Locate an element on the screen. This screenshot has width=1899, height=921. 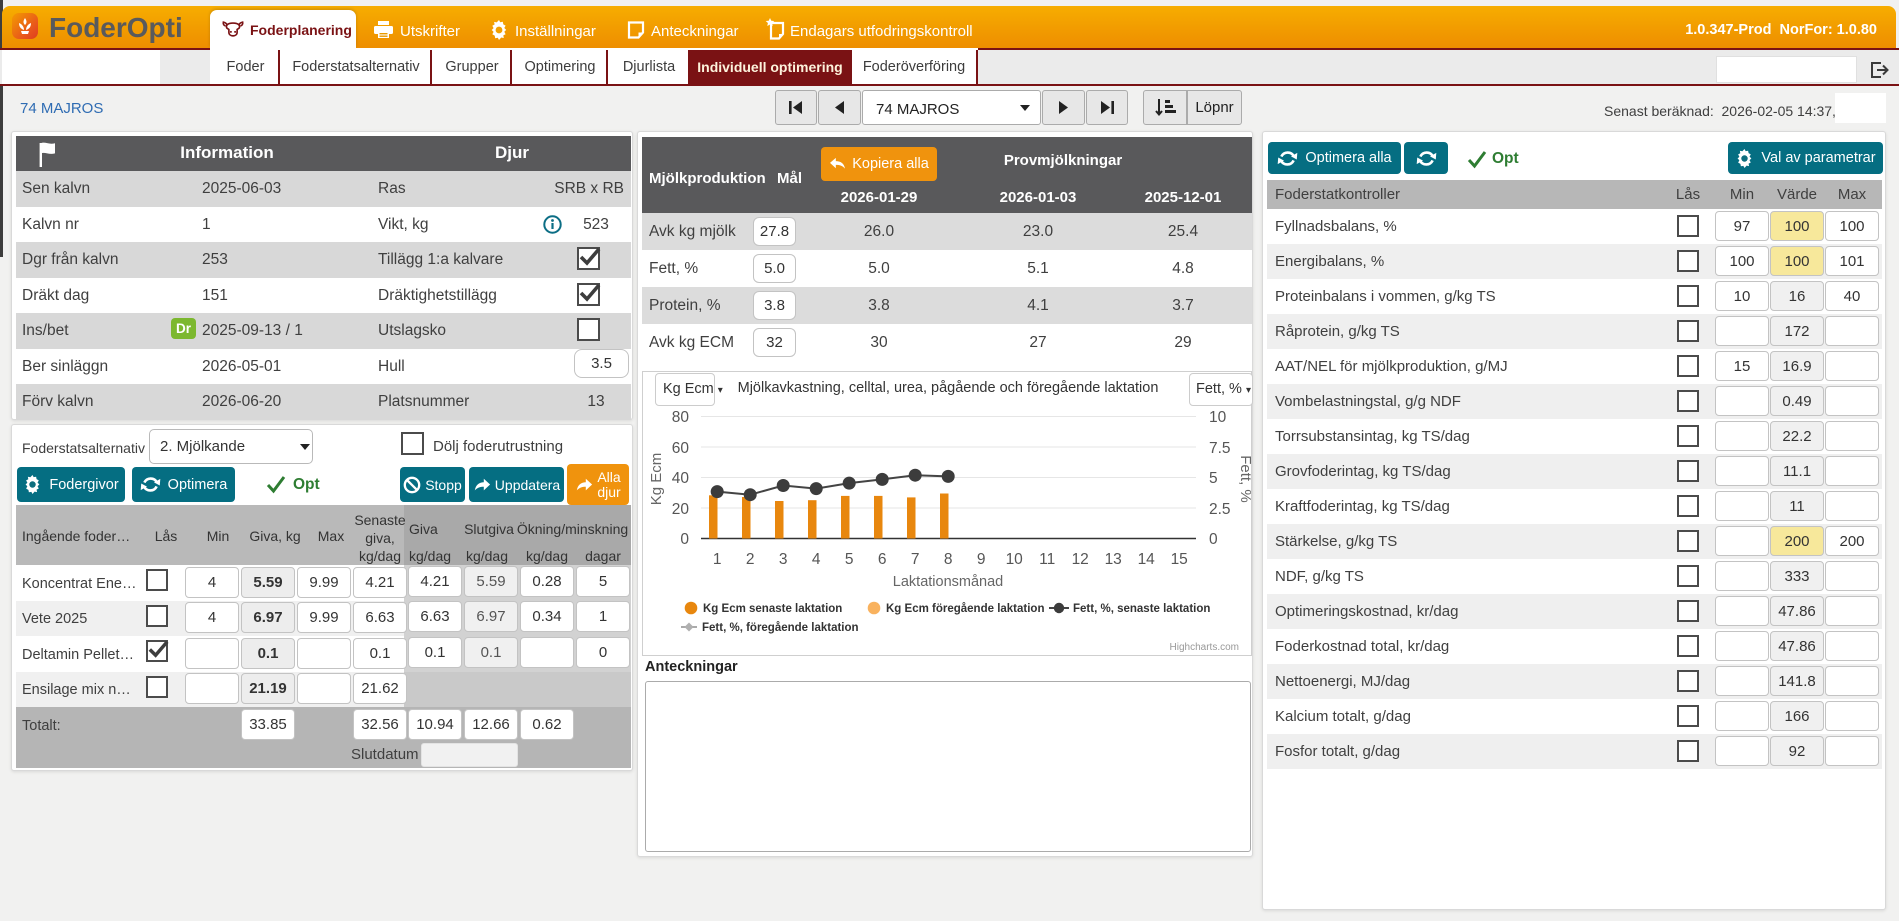
svg-text: Kg Ecm senaste laktation is located at coordinates (772, 609).